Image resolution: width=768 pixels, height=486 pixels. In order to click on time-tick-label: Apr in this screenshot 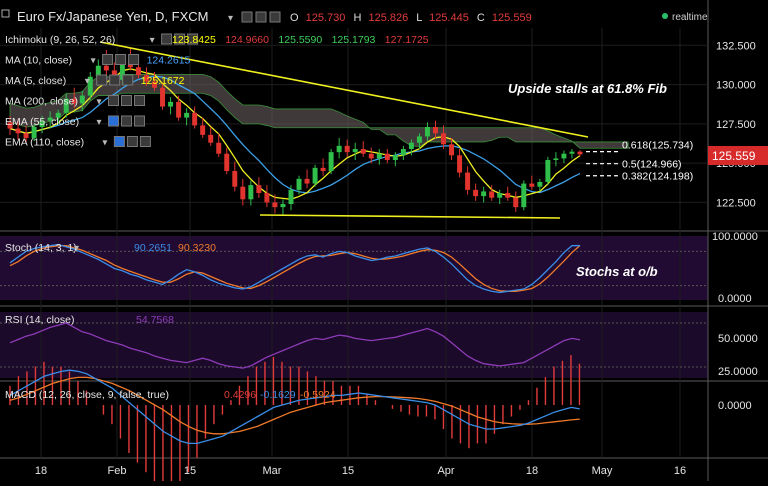, I will do `click(445, 471)`.